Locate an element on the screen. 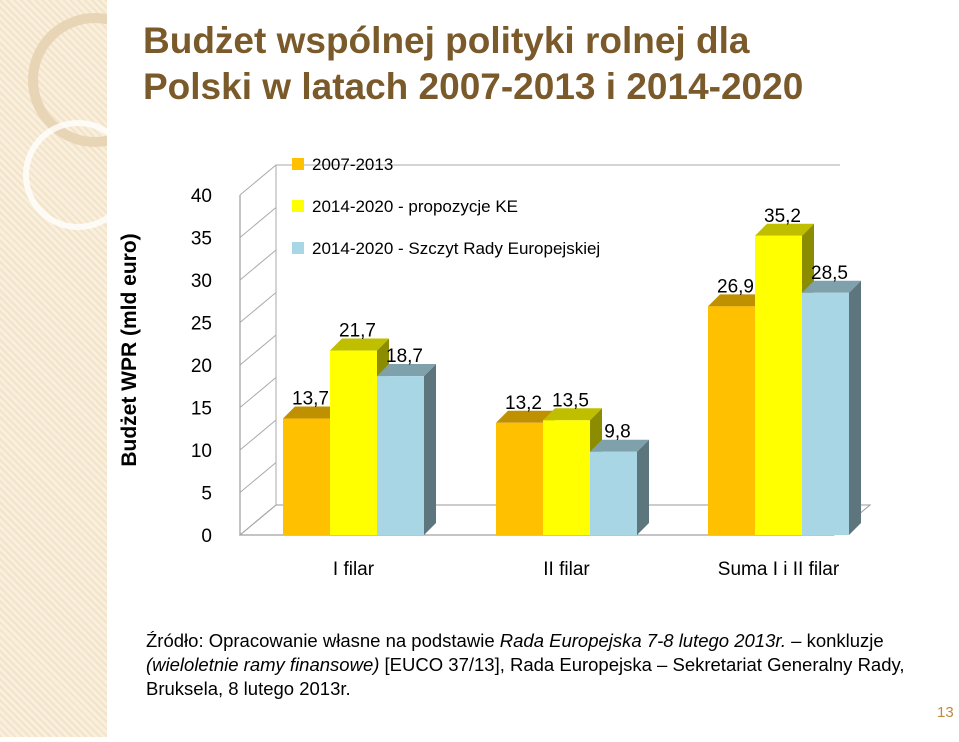 The height and width of the screenshot is (742, 959). page-number: 13 is located at coordinates (945, 712).